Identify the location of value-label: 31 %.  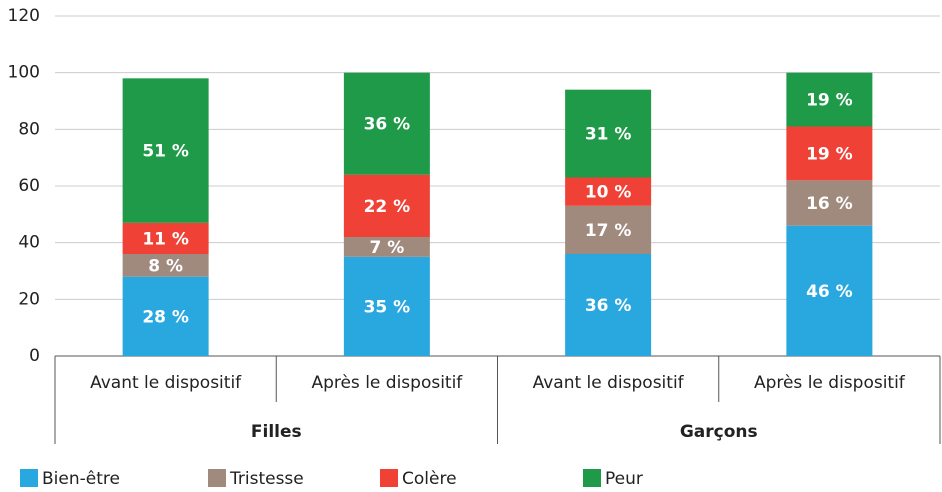
(608, 135).